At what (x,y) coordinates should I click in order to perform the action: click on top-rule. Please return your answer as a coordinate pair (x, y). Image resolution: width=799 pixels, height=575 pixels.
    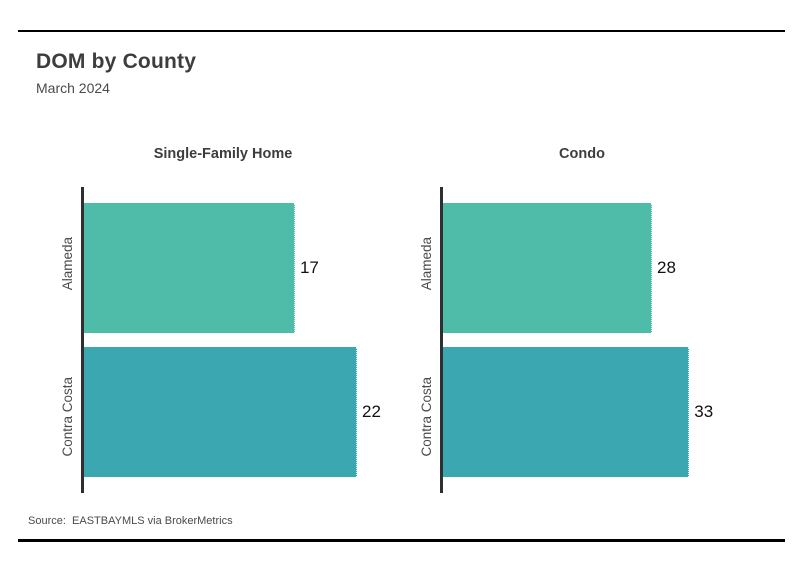
    Looking at the image, I should click on (401, 31).